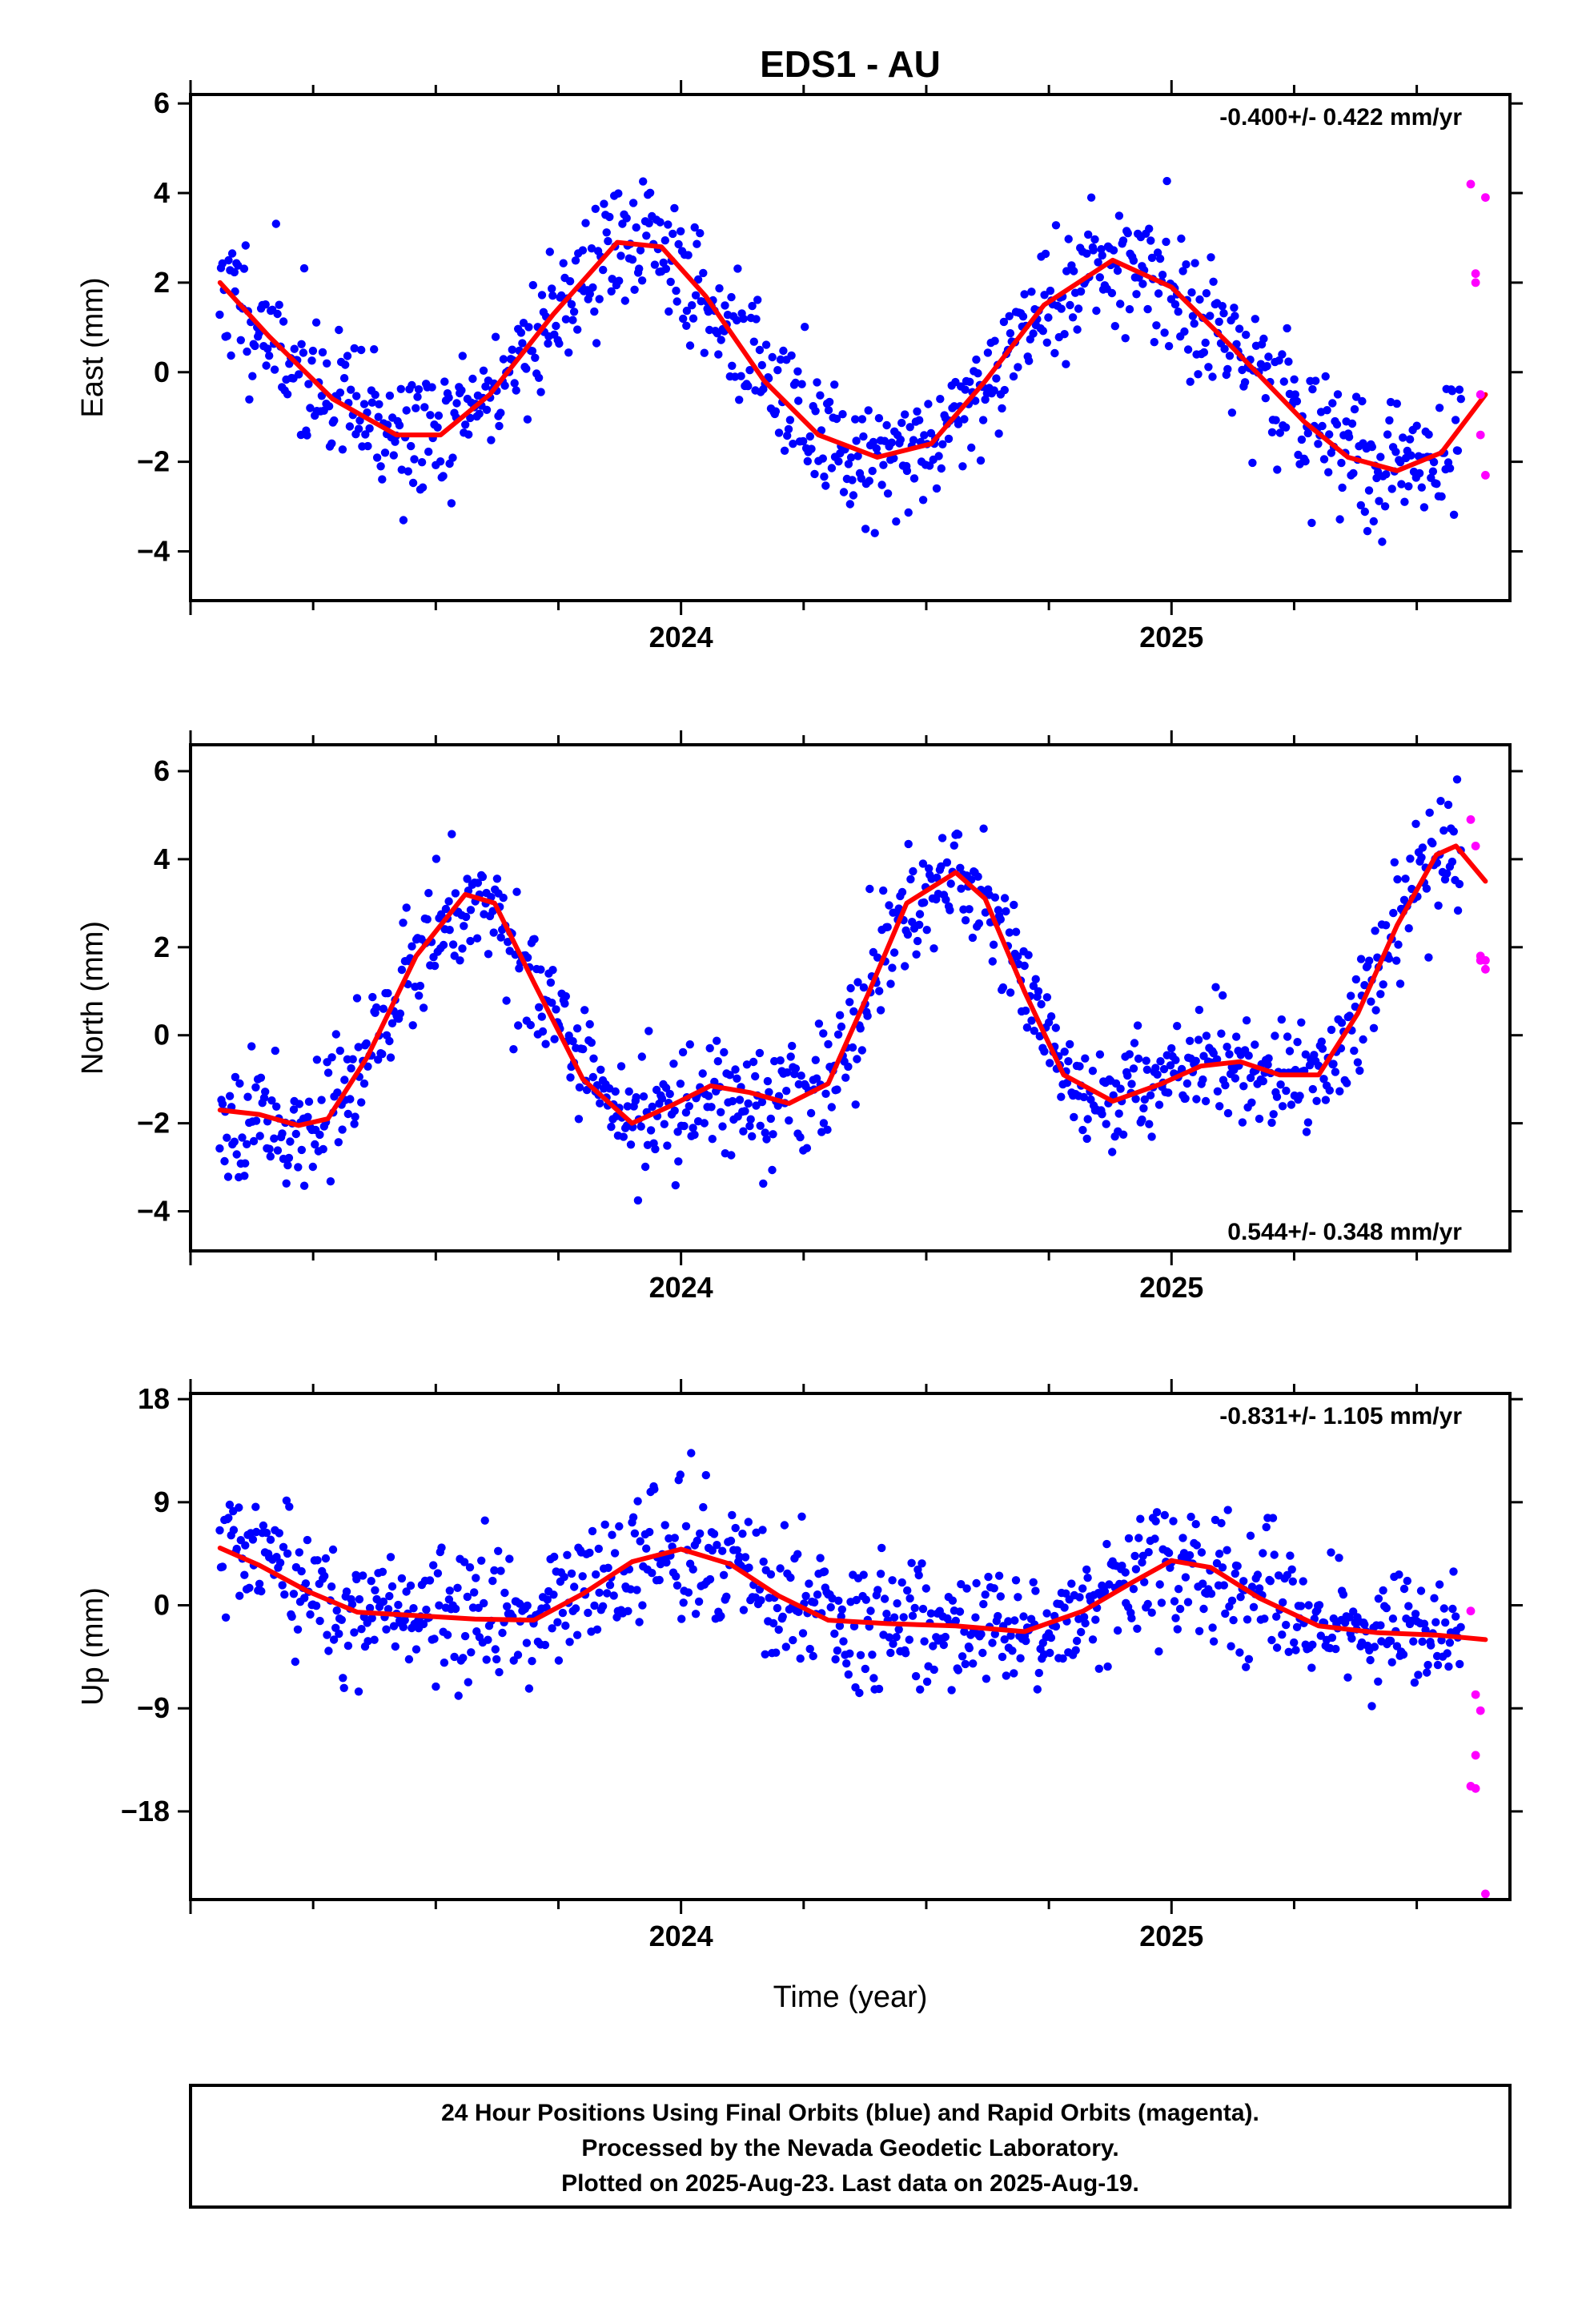  Describe the element at coordinates (1340, 1416) in the screenshot. I see `velocity-label: -0.831+/- 1.105 mm/yr` at that location.